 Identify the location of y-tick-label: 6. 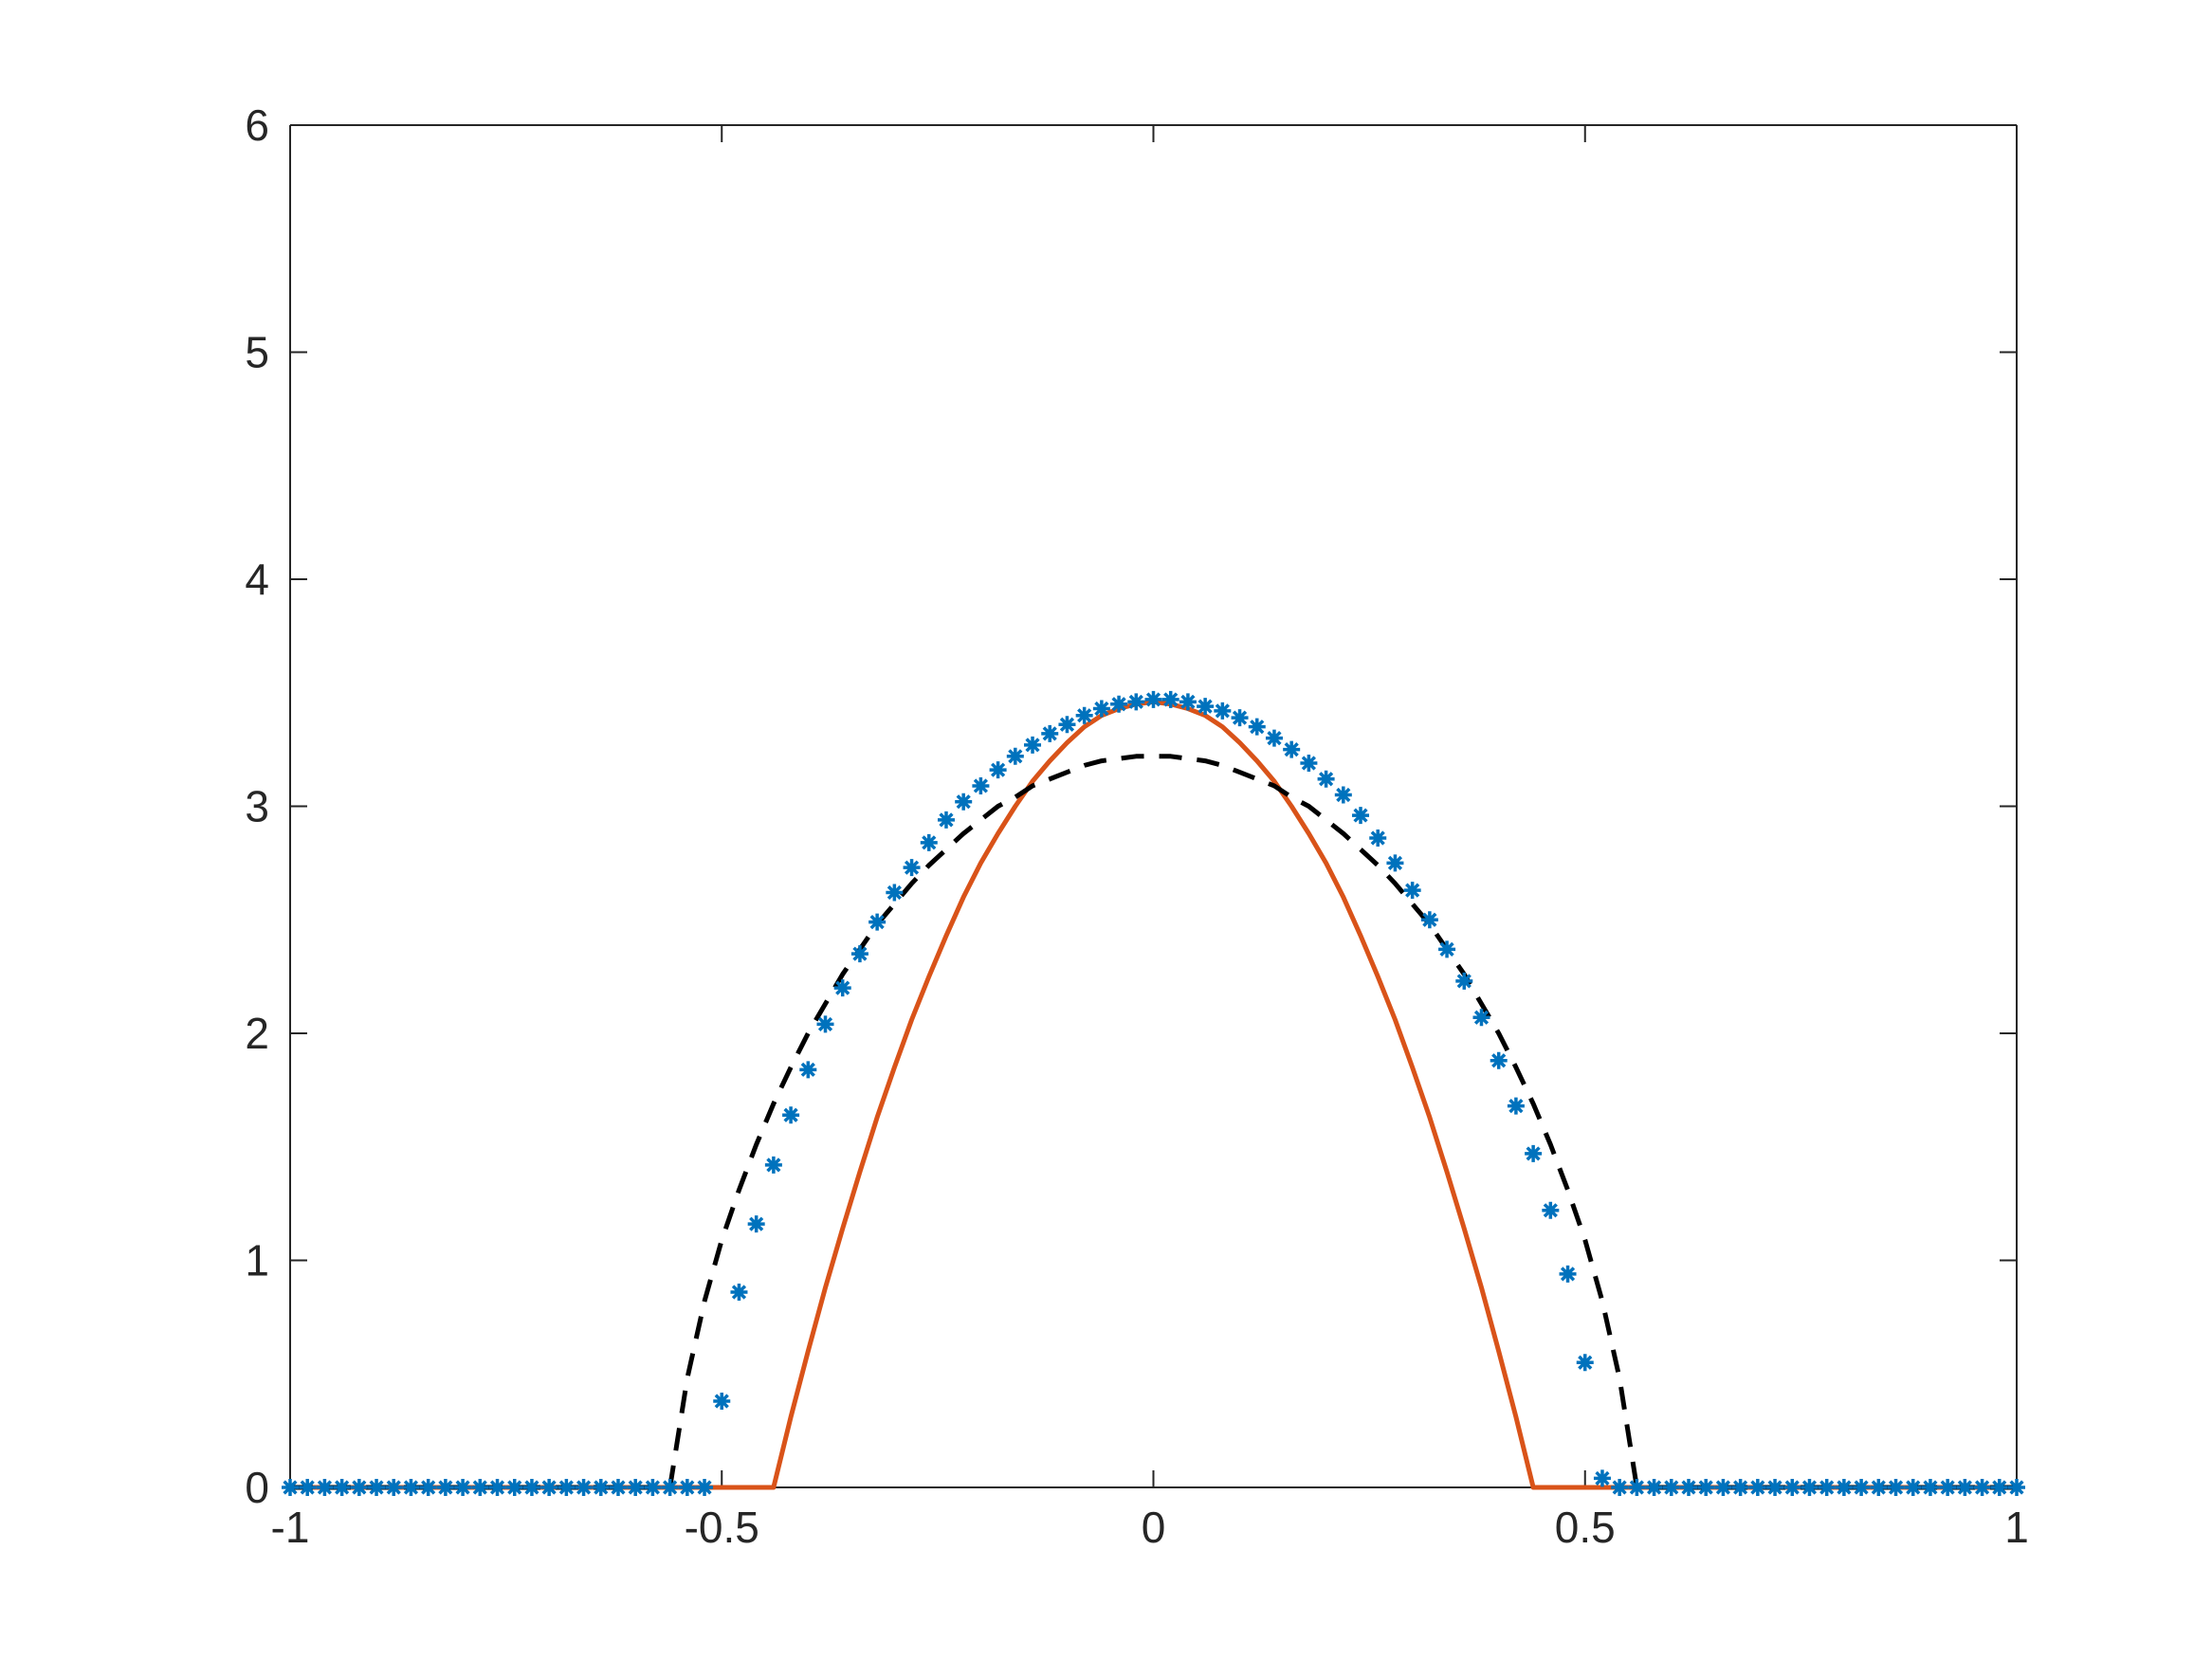
(257, 125).